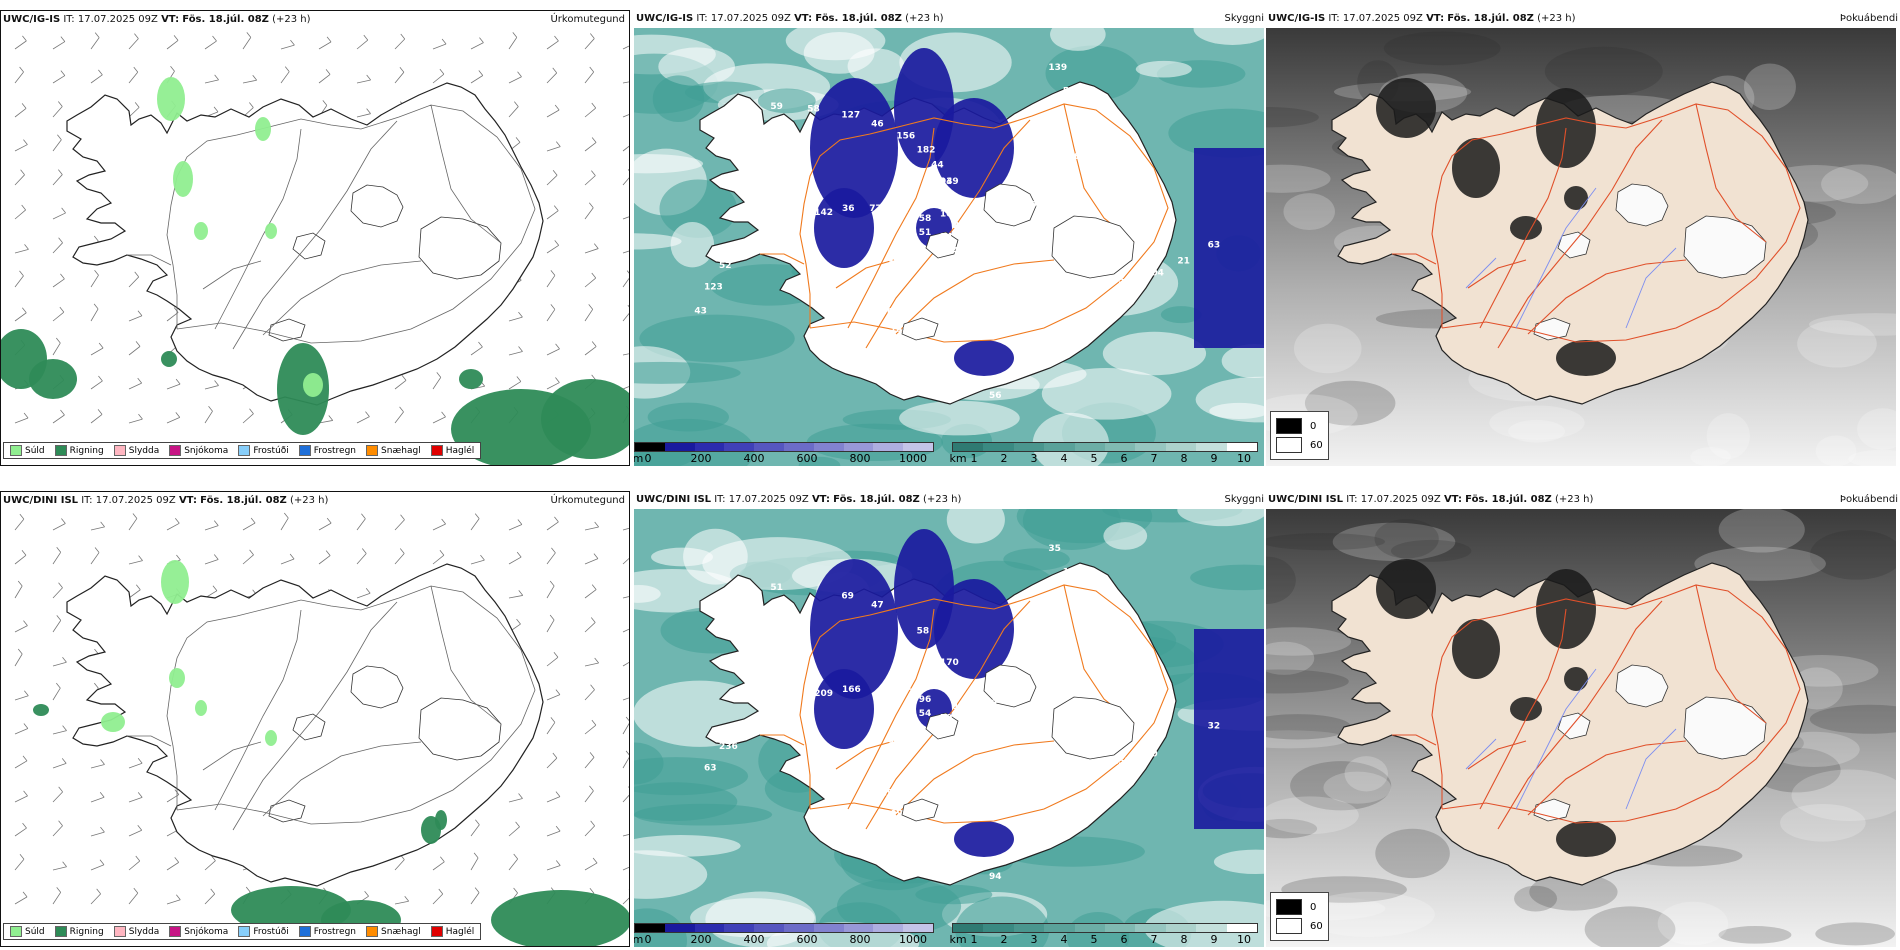 This screenshot has width=1900, height=950. What do you see at coordinates (946, 237) in the screenshot?
I see `ceiling-value: 34` at bounding box center [946, 237].